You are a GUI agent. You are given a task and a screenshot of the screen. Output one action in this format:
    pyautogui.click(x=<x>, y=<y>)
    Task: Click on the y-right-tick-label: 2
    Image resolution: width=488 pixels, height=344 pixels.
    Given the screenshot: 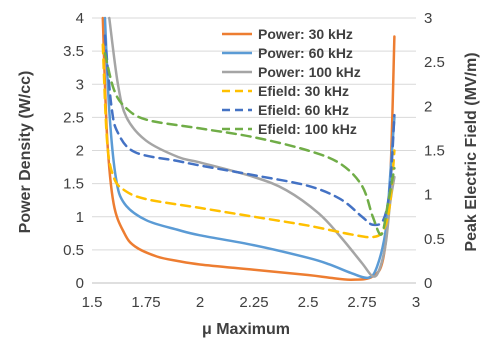 What is the action you would take?
    pyautogui.click(x=428, y=106)
    